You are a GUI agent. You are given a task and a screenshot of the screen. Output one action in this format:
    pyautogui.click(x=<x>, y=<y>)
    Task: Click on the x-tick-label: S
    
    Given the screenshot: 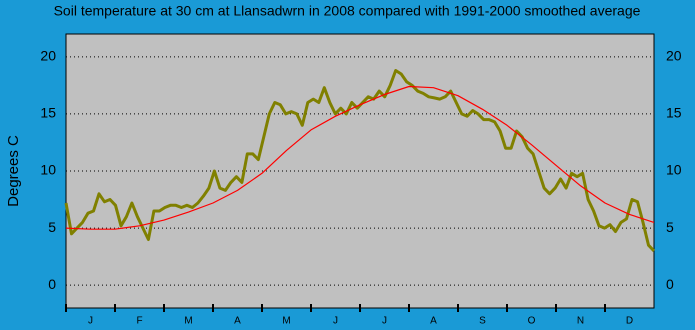 What is the action you would take?
    pyautogui.click(x=482, y=321)
    